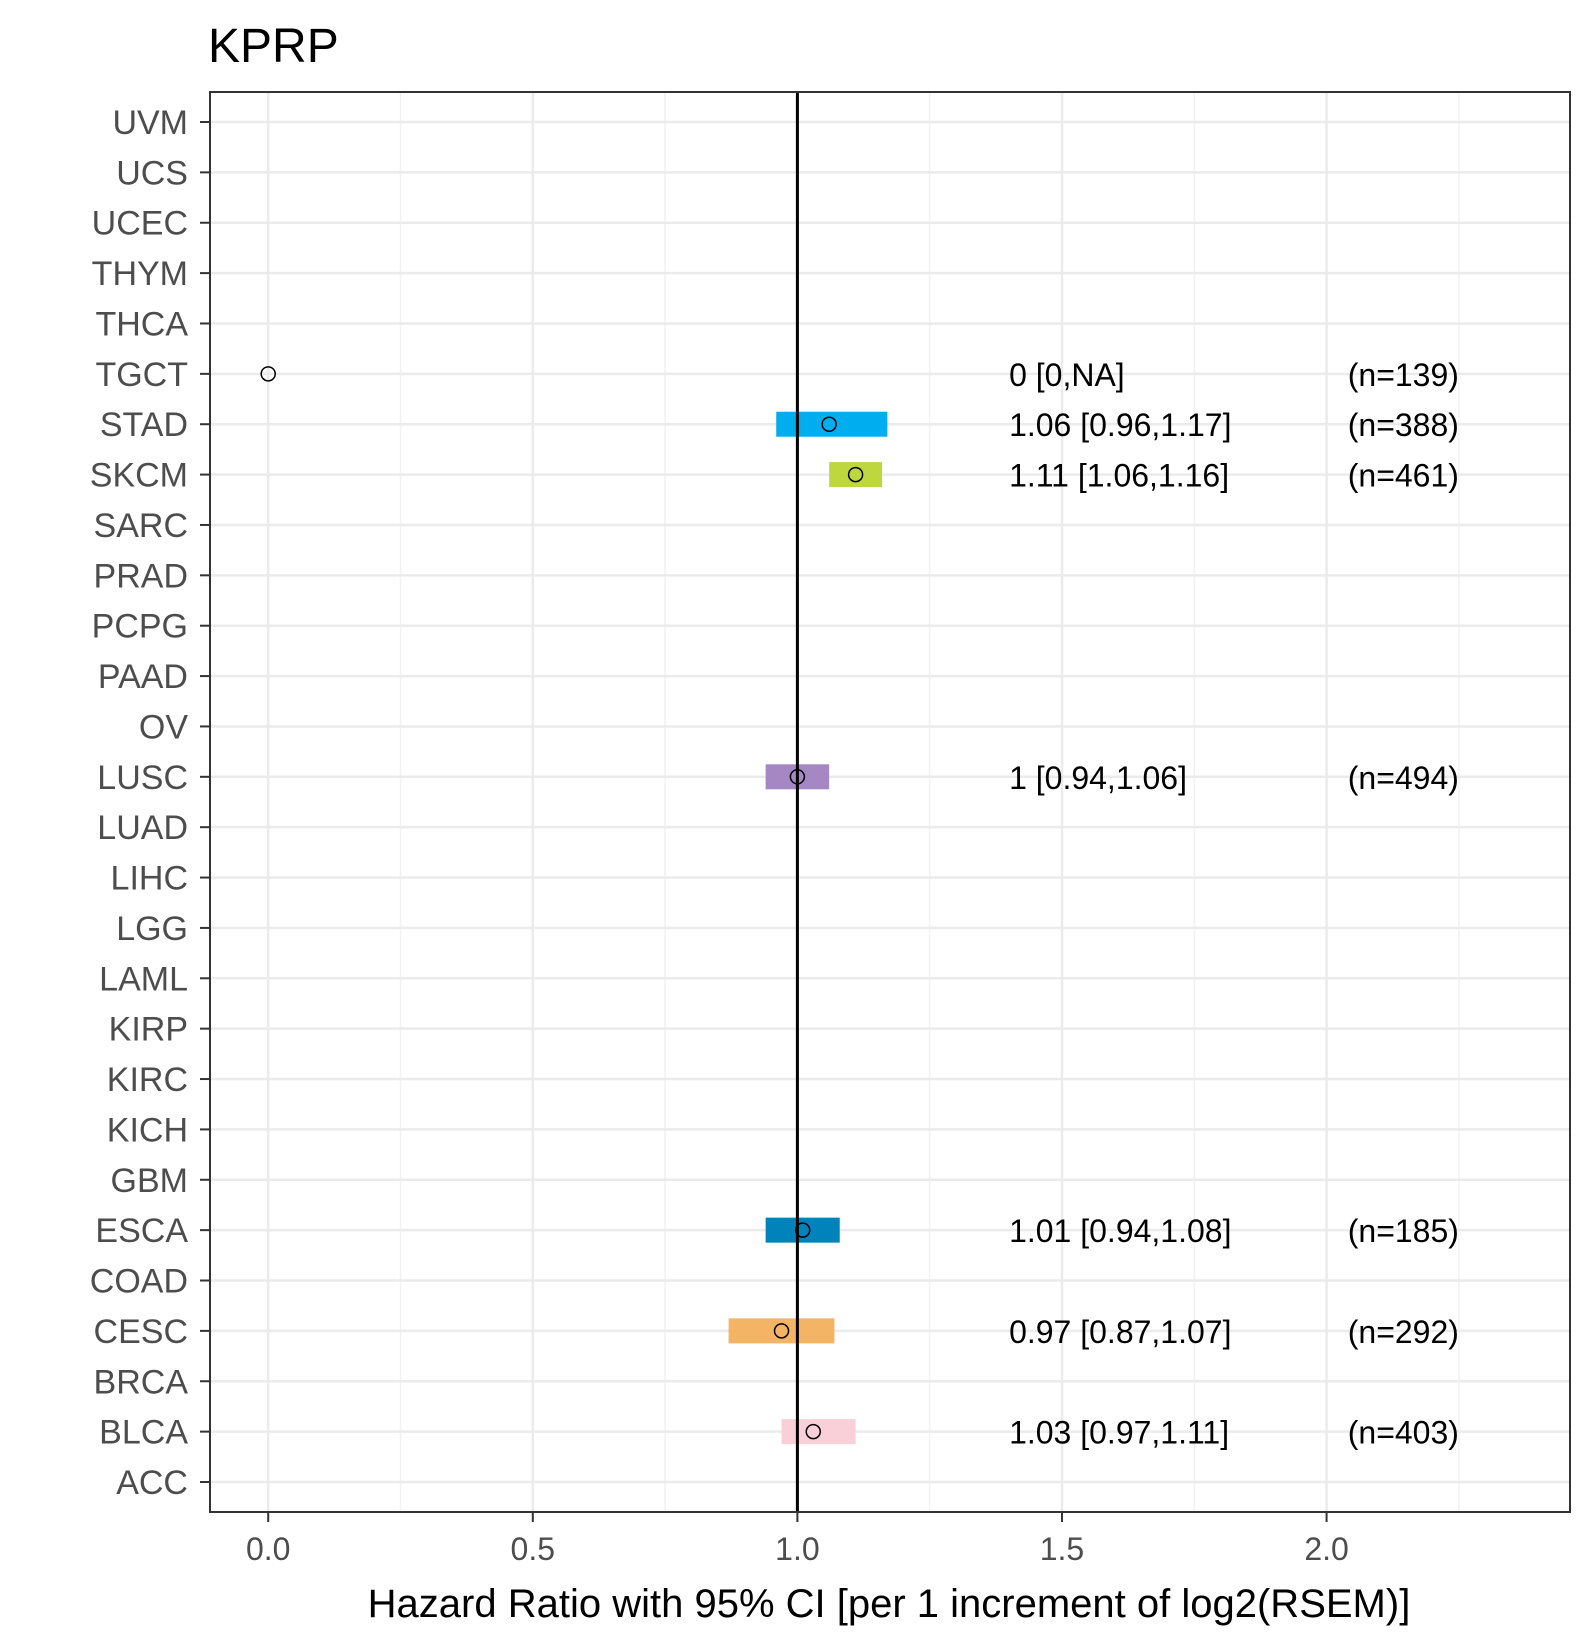  What do you see at coordinates (1403, 425) in the screenshot?
I see `n-label-stad: (n=388)` at bounding box center [1403, 425].